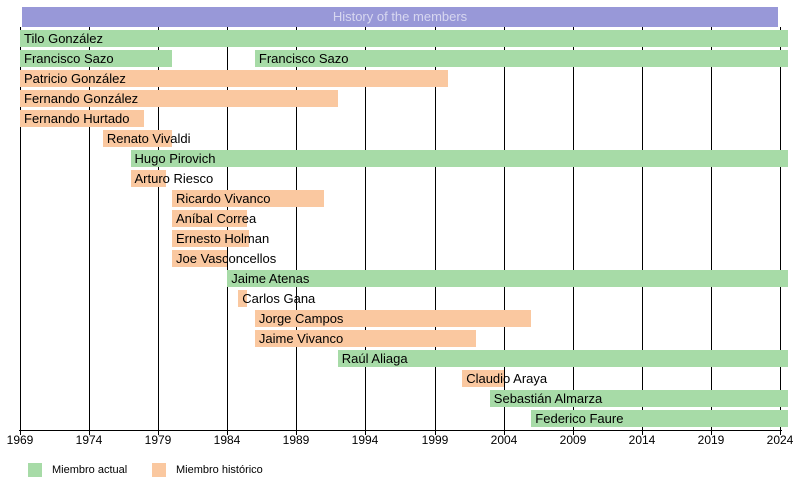  Describe the element at coordinates (780, 440) in the screenshot. I see `axis-year-label: 2024` at that location.